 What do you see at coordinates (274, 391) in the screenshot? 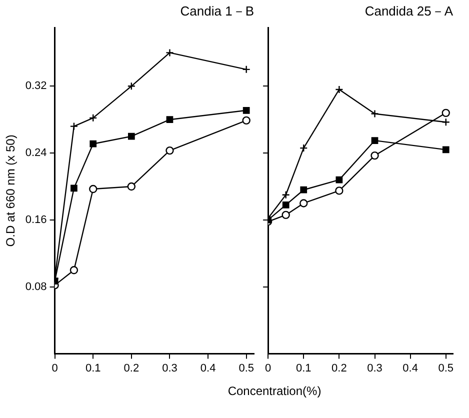
I see `x-axis-title: Concentration(%)` at bounding box center [274, 391].